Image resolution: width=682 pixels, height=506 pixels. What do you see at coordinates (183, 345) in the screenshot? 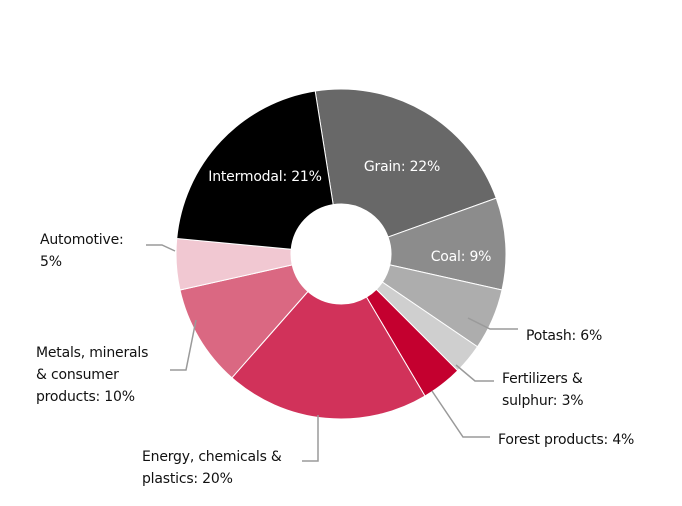
I see `leader-line-metals` at bounding box center [183, 345].